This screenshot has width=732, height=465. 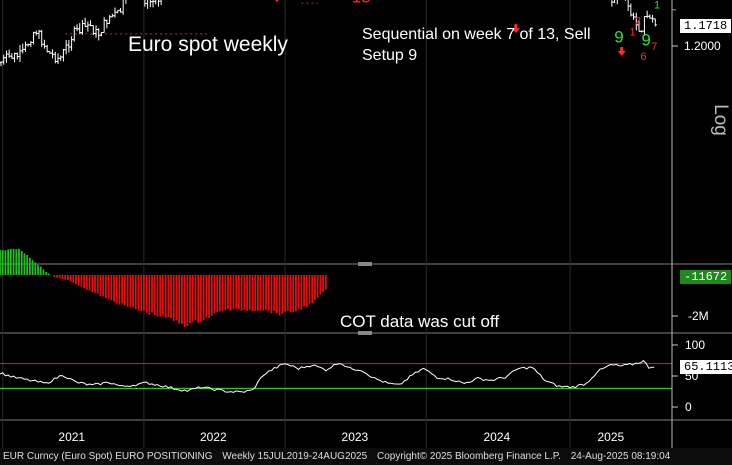 What do you see at coordinates (365, 333) in the screenshot?
I see `panel-handle-cot` at bounding box center [365, 333].